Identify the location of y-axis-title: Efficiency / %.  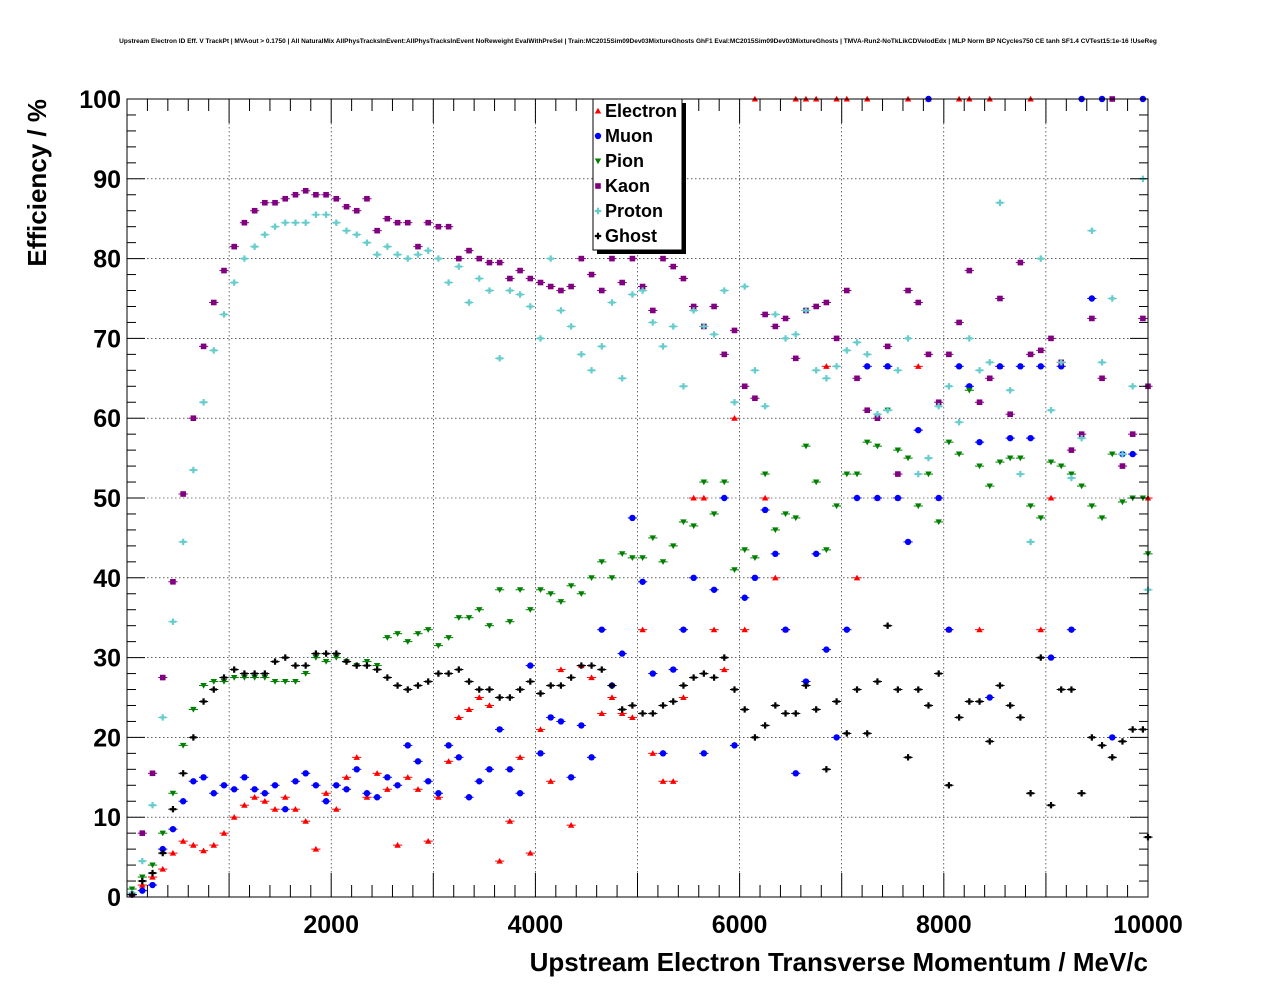
(37, 183).